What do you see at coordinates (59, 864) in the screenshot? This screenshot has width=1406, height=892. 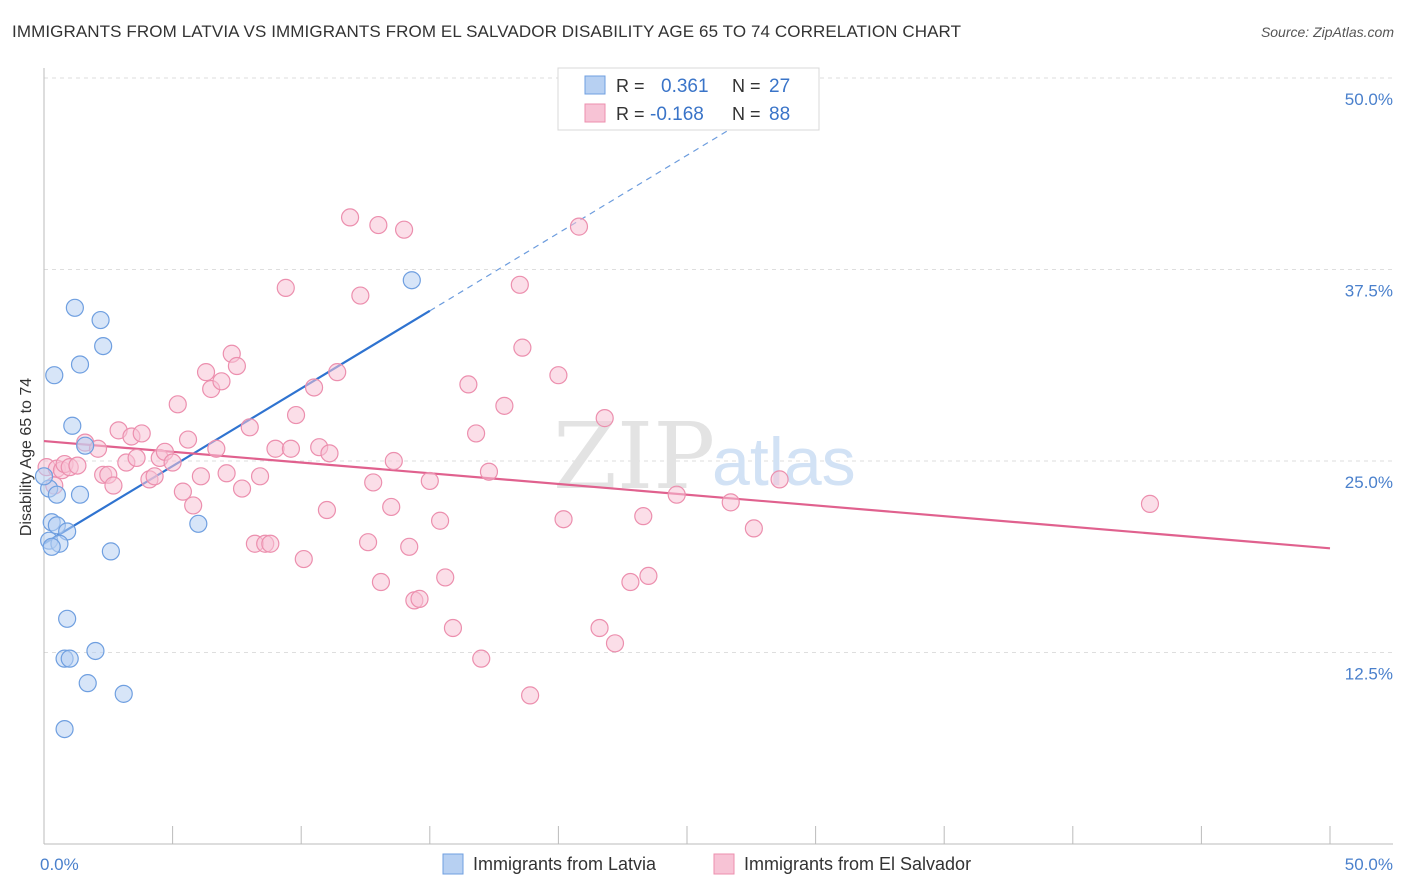 I see `x-tick-label-0: 0.0%` at bounding box center [59, 864].